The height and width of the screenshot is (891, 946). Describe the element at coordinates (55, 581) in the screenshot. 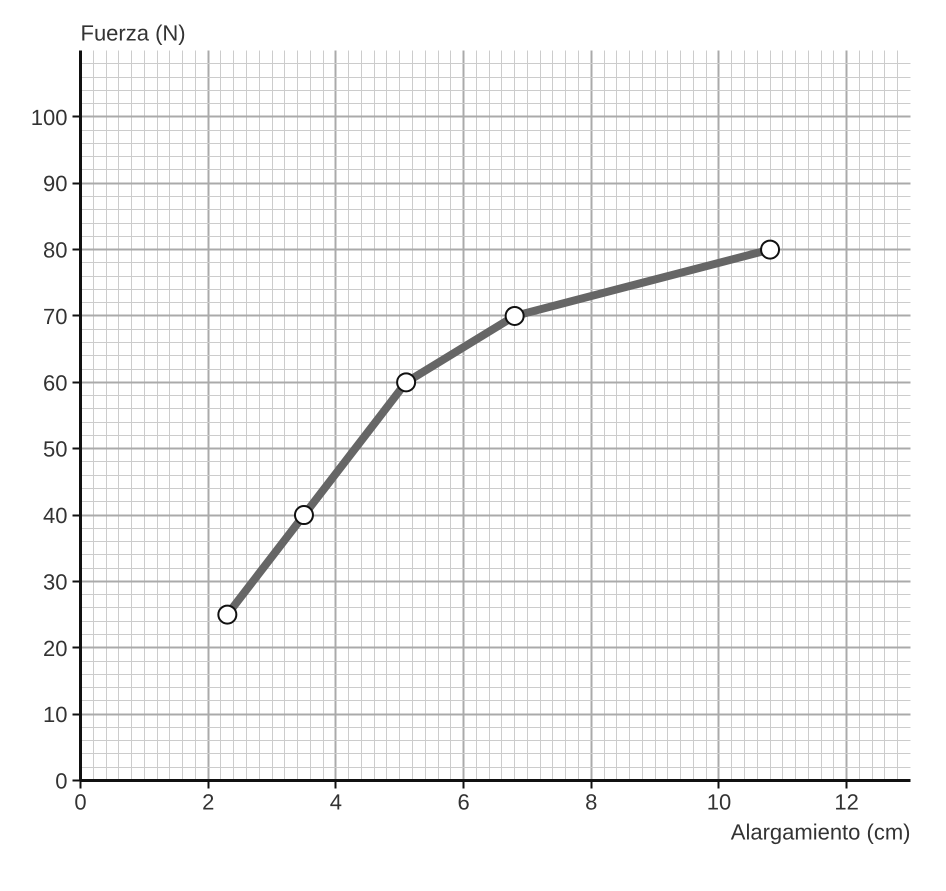

I see `y-tick-label: 30` at that location.